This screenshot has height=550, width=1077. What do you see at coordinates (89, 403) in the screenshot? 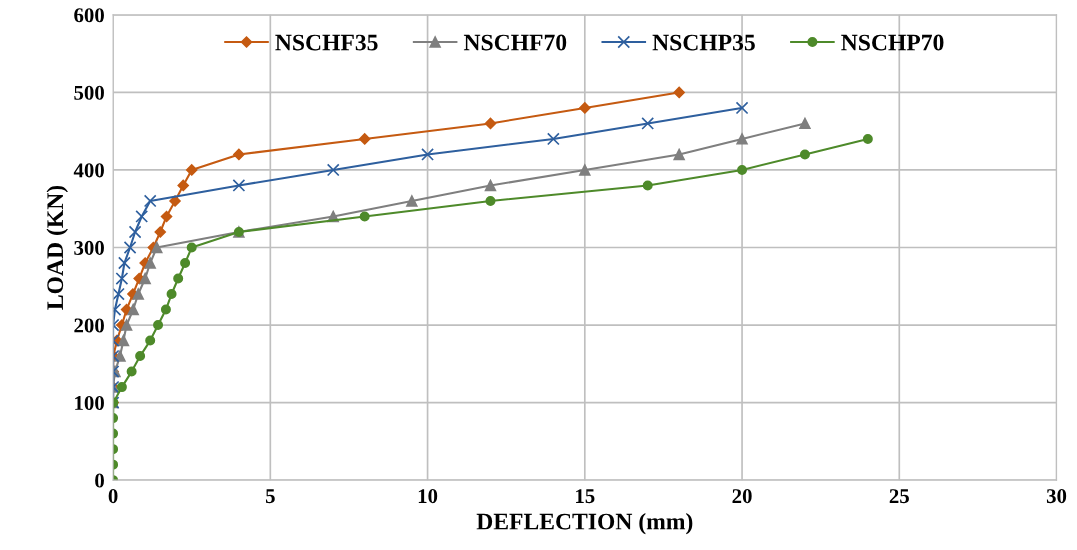
I see `y-tick-label: 100` at bounding box center [89, 403].